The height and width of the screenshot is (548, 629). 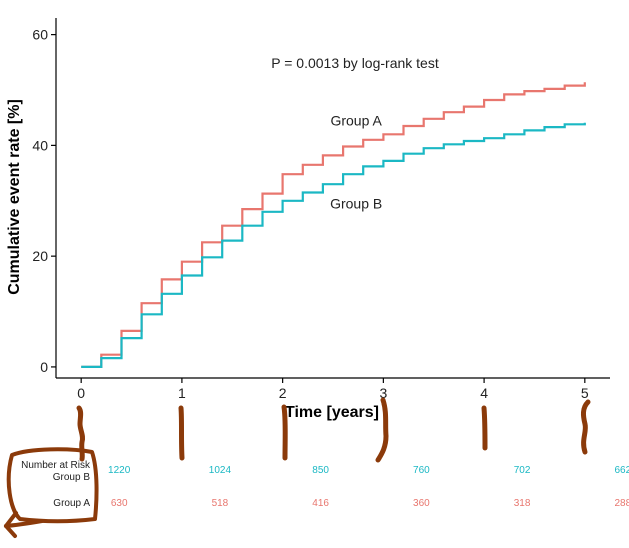 What do you see at coordinates (368, 487) in the screenshot?
I see `risk-values: 1220 1024 850 760 702 662 630 518 416 360 318 288` at bounding box center [368, 487].